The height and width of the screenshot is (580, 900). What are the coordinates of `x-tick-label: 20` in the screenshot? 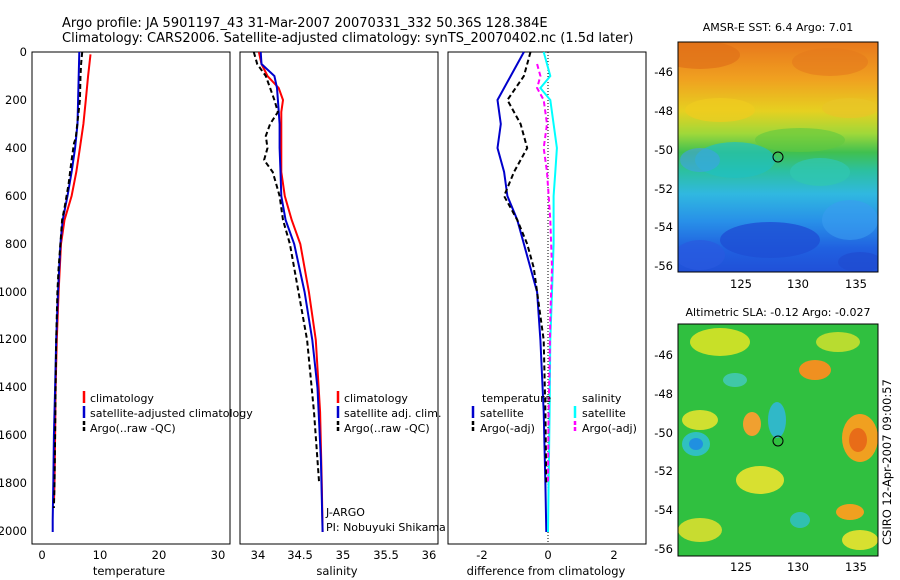 It's located at (159, 555).